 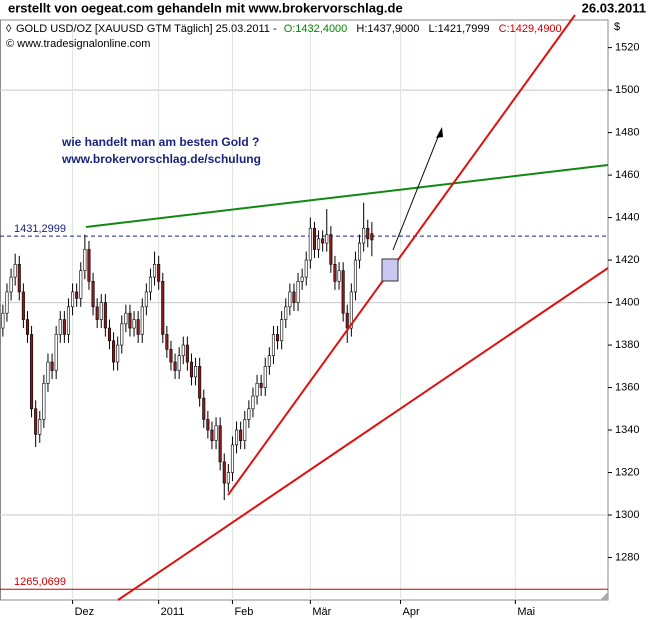 I want to click on header-low: L:1421,7999, so click(x=458, y=29).